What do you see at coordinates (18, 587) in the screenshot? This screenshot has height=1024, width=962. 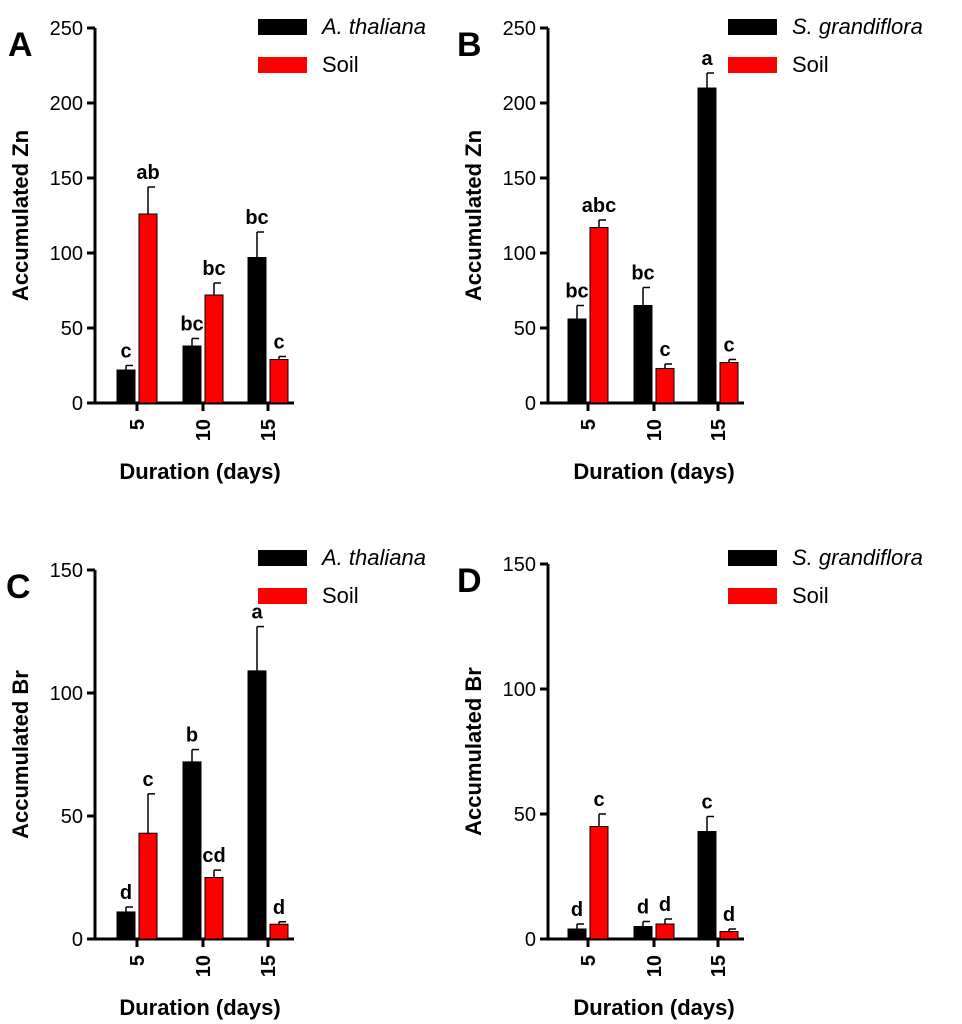 I see `panel-letter: C` at bounding box center [18, 587].